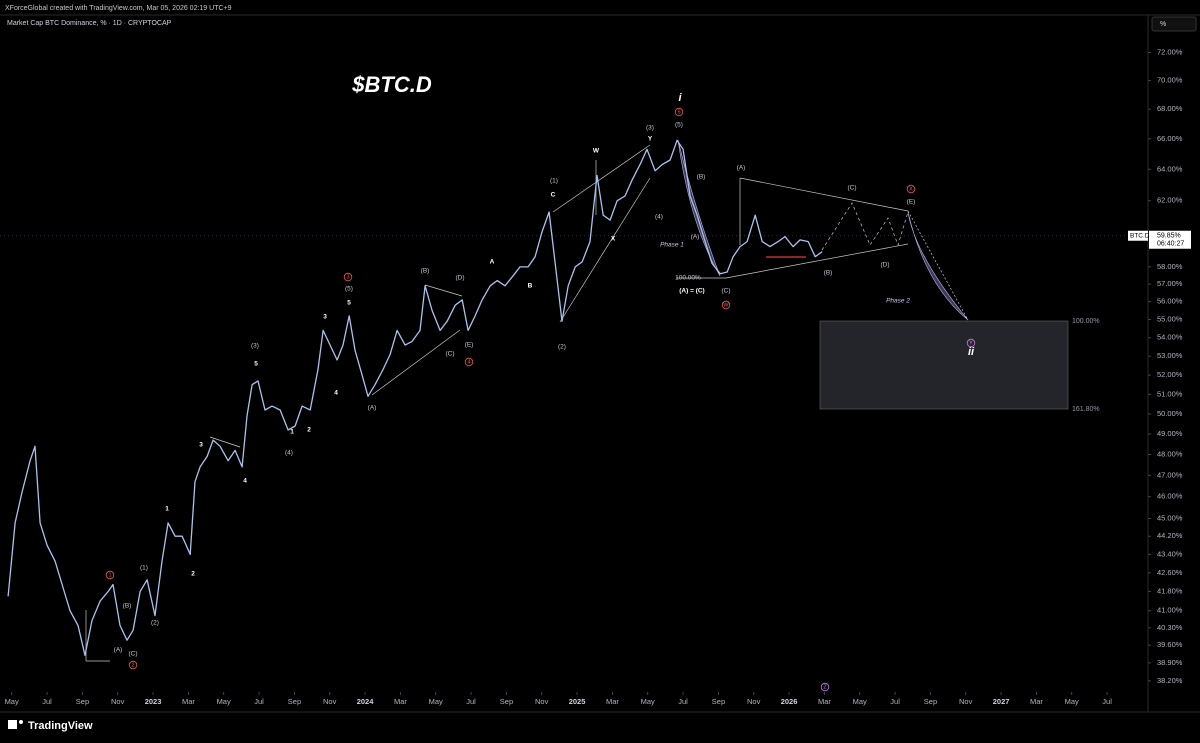  What do you see at coordinates (898, 301) in the screenshot?
I see `wave-label: Phase 2` at bounding box center [898, 301].